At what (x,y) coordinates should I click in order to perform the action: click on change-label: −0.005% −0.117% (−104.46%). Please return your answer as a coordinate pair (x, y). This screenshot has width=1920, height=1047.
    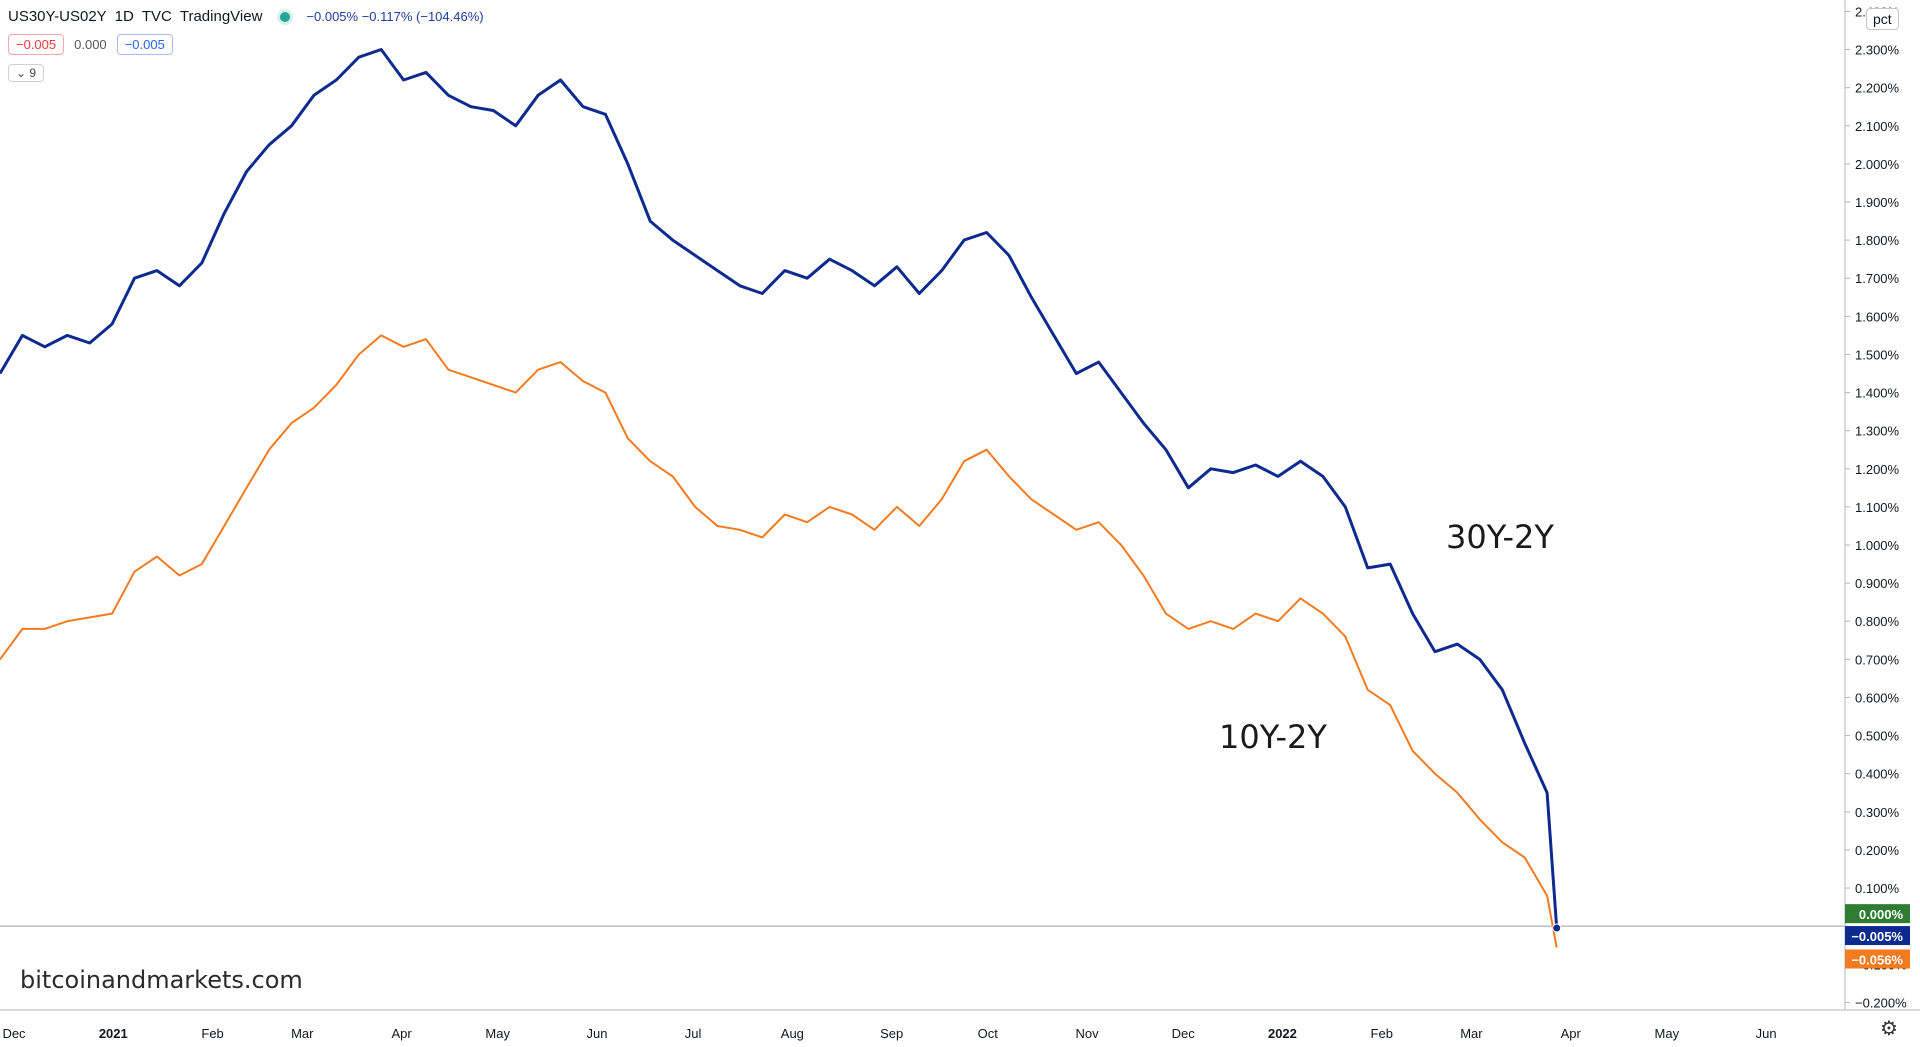
    Looking at the image, I should click on (395, 16).